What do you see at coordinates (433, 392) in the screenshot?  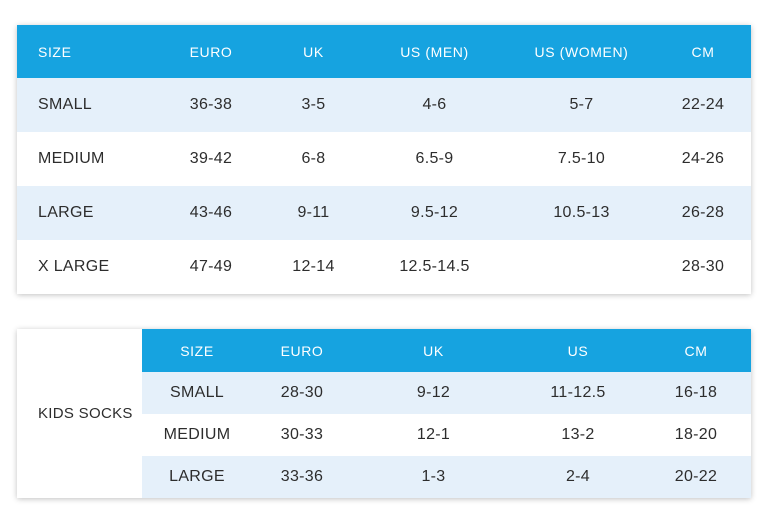 I see `cell-uk: 9-12` at bounding box center [433, 392].